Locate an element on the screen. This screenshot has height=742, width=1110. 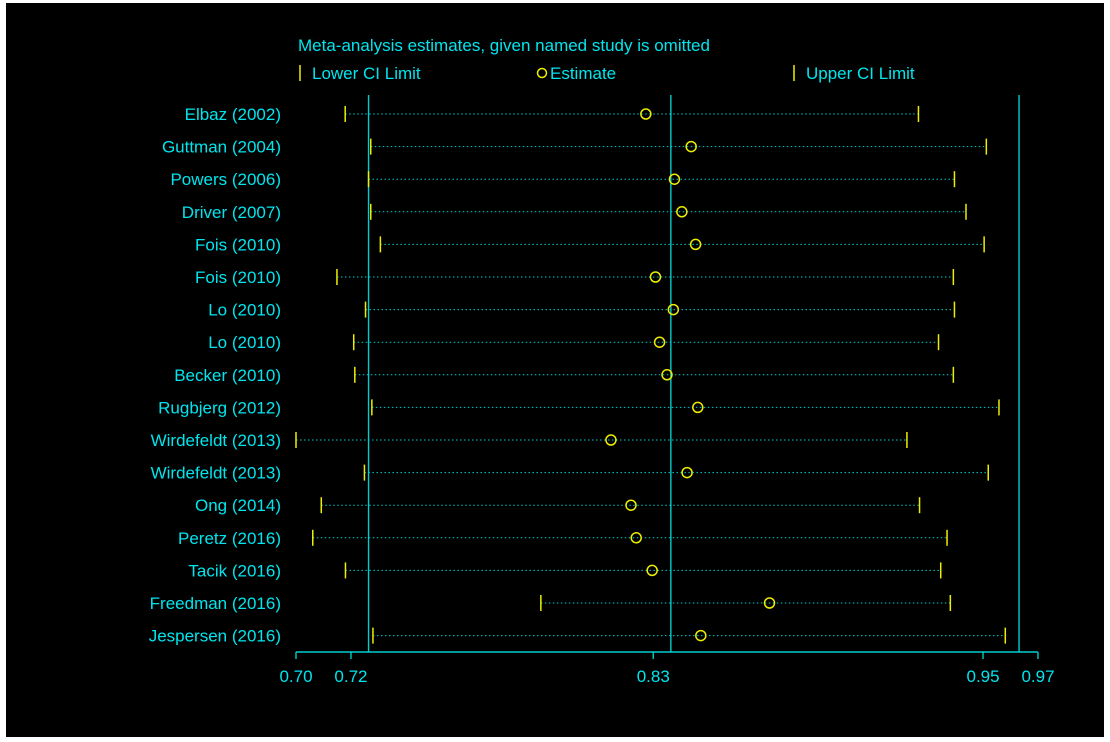
legend: Lower CI Limit Estimate Upper CI Limit is located at coordinates (607, 73).